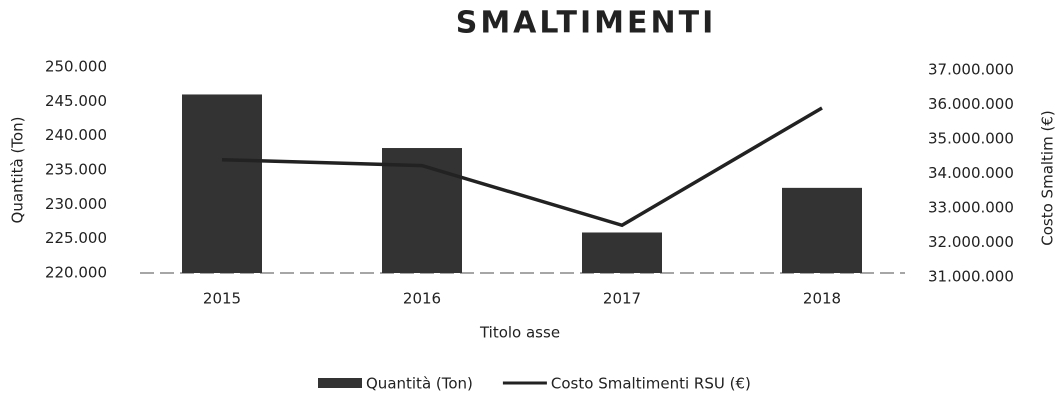 The image size is (1063, 403). I want to click on legend-swatch, so click(340, 383).